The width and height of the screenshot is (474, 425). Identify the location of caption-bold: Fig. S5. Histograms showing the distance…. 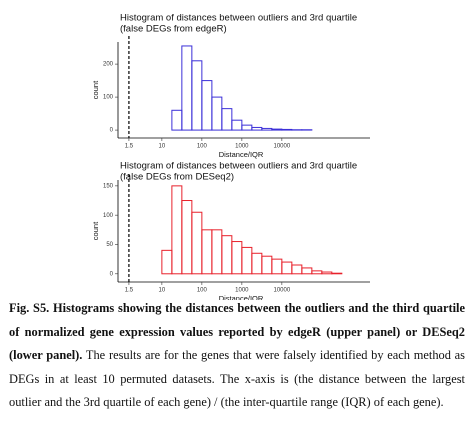
(237, 332).